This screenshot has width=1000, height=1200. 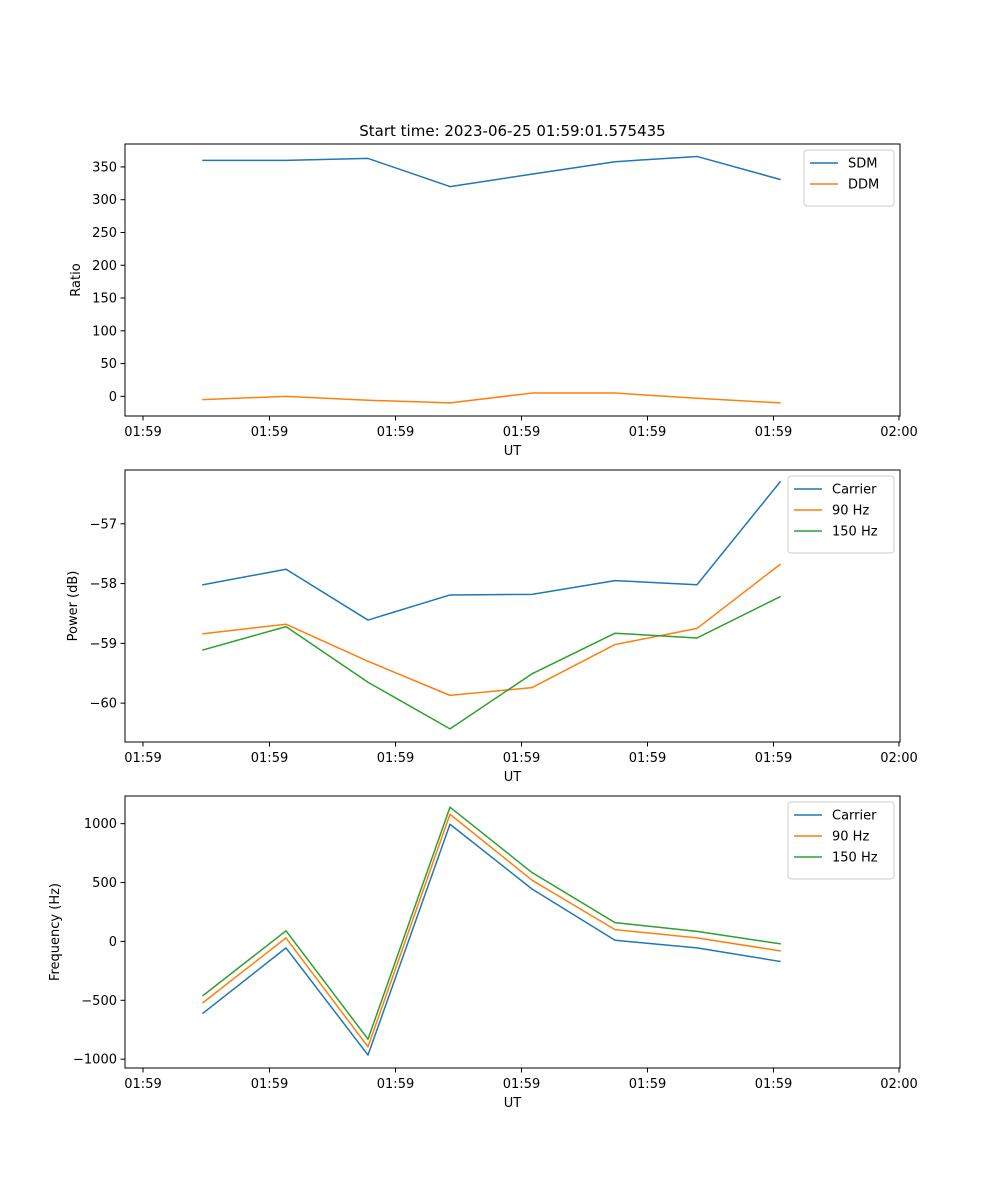 I want to click on series-line-sdm, so click(x=491, y=171).